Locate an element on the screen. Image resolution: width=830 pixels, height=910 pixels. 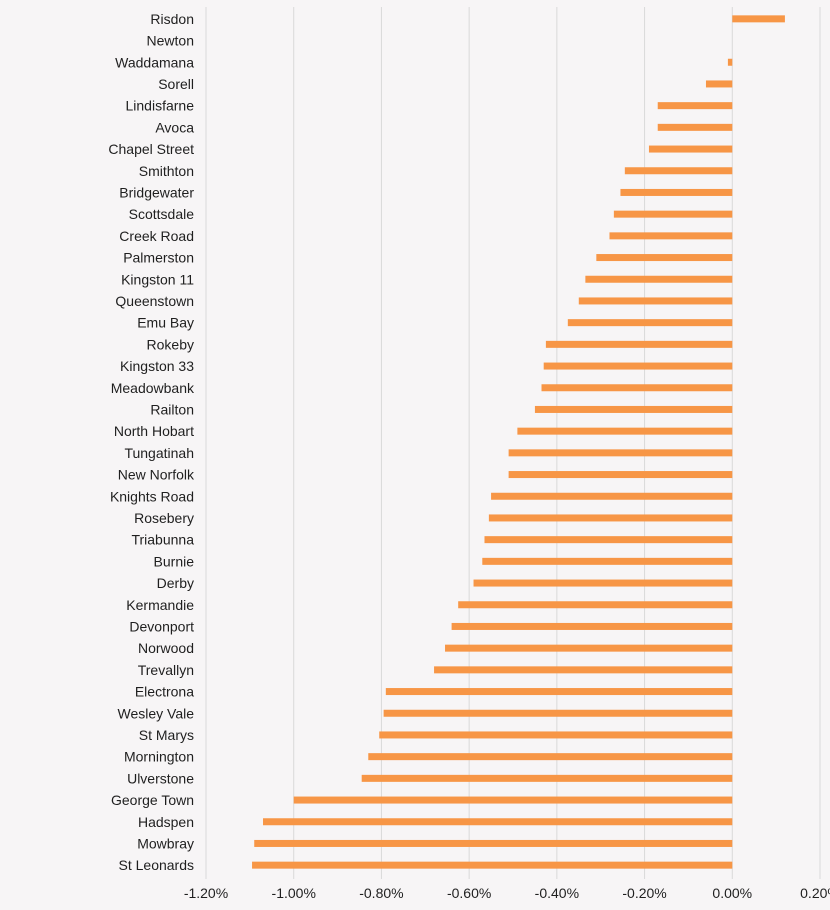
bar-waddamana is located at coordinates (730, 62).